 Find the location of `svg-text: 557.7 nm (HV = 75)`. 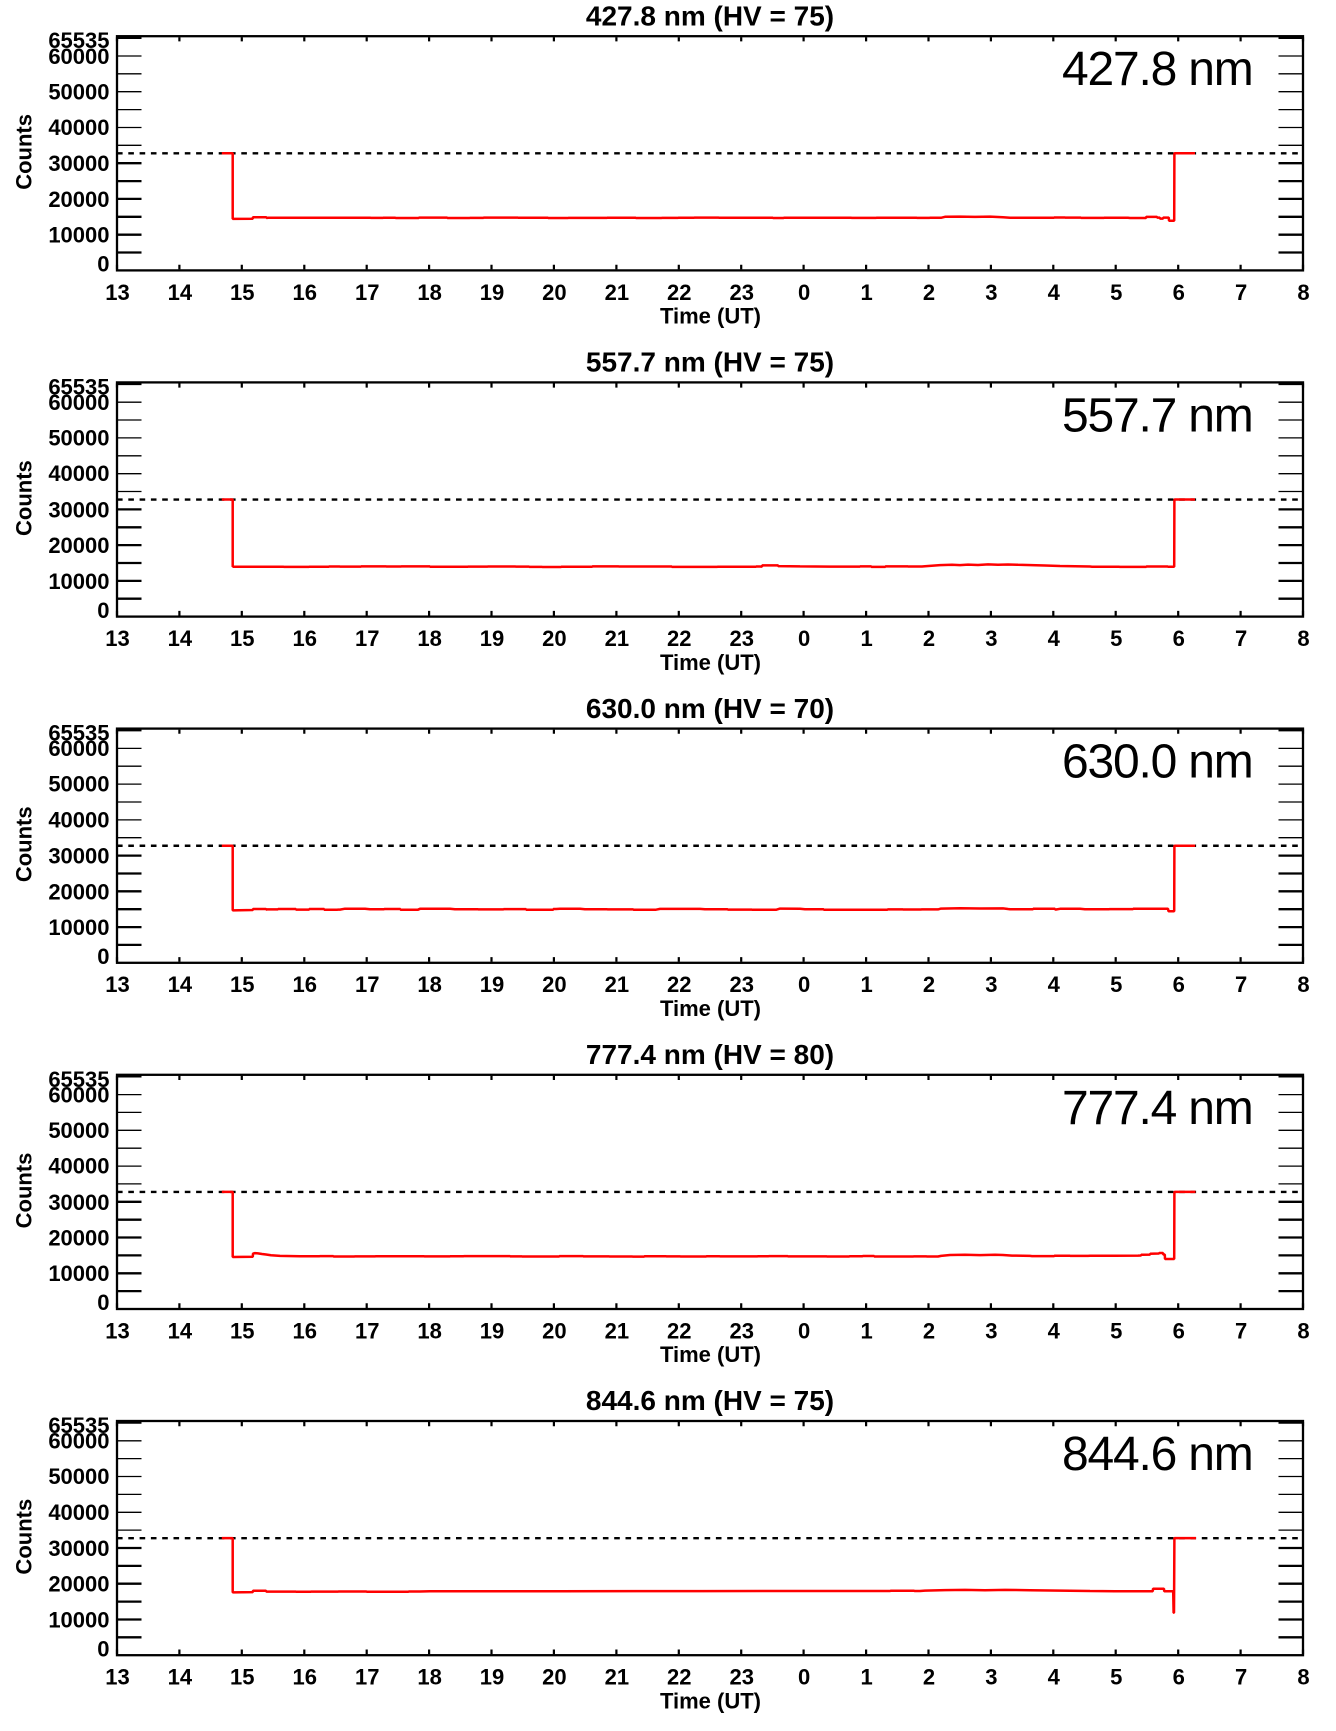

svg-text: 557.7 nm (HV = 75) is located at coordinates (710, 362).